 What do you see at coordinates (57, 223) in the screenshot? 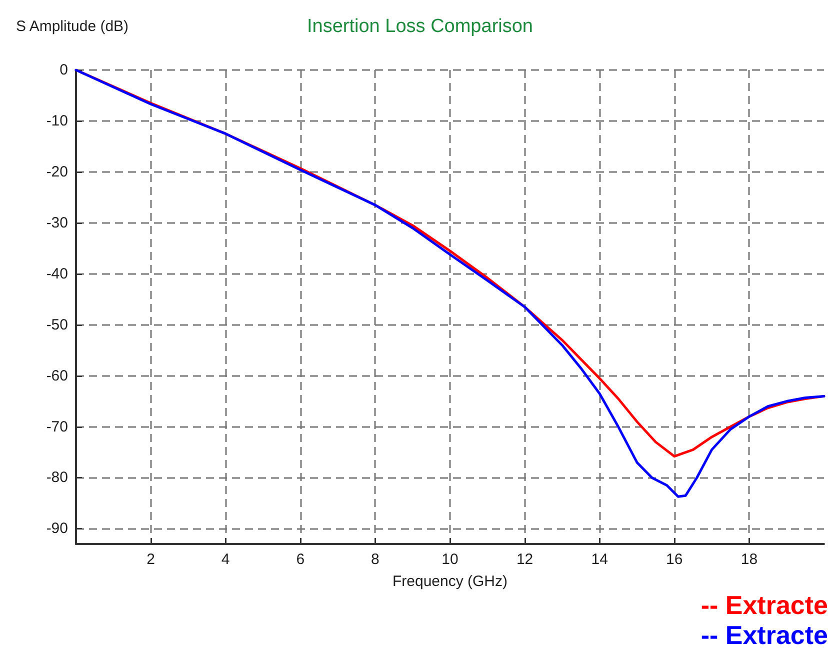
I see `y-tick-label: -30` at bounding box center [57, 223].